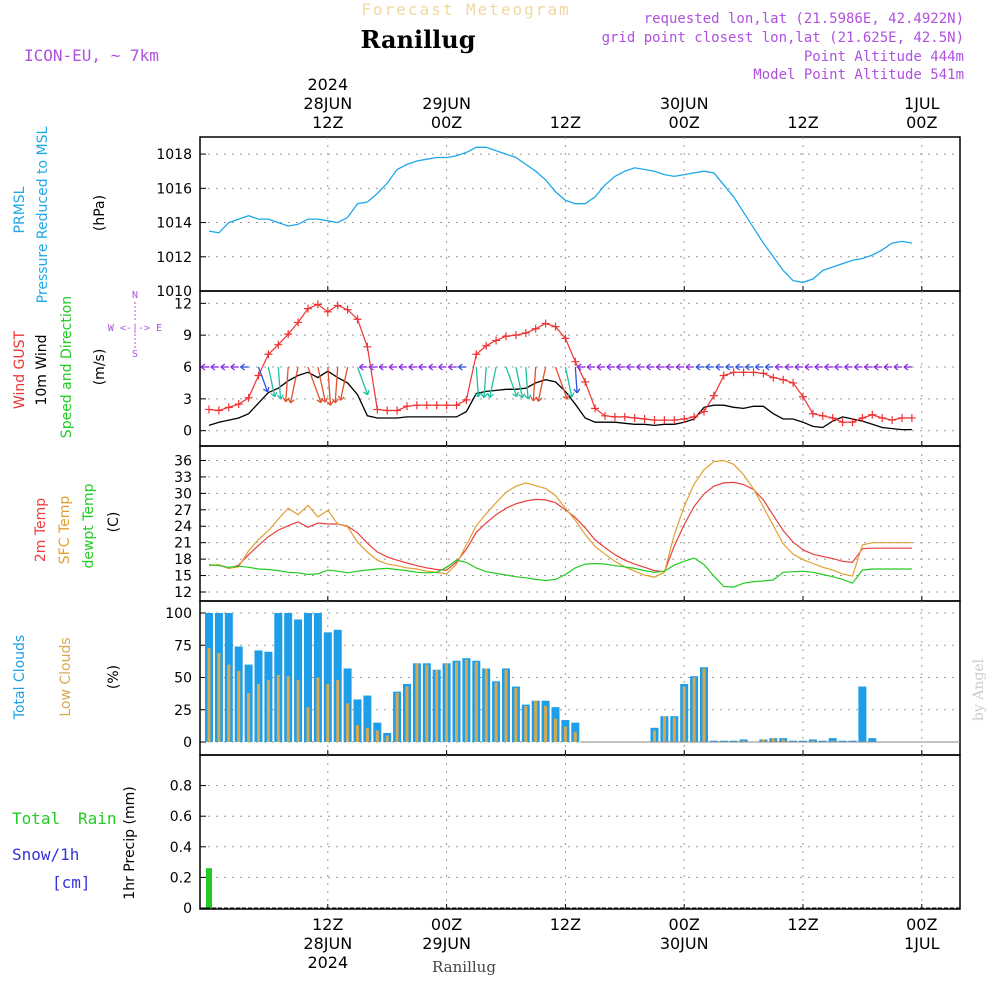 The height and width of the screenshot is (1000, 1000). Describe the element at coordinates (174, 189) in the screenshot. I see `y-tick-label: 1016` at that location.